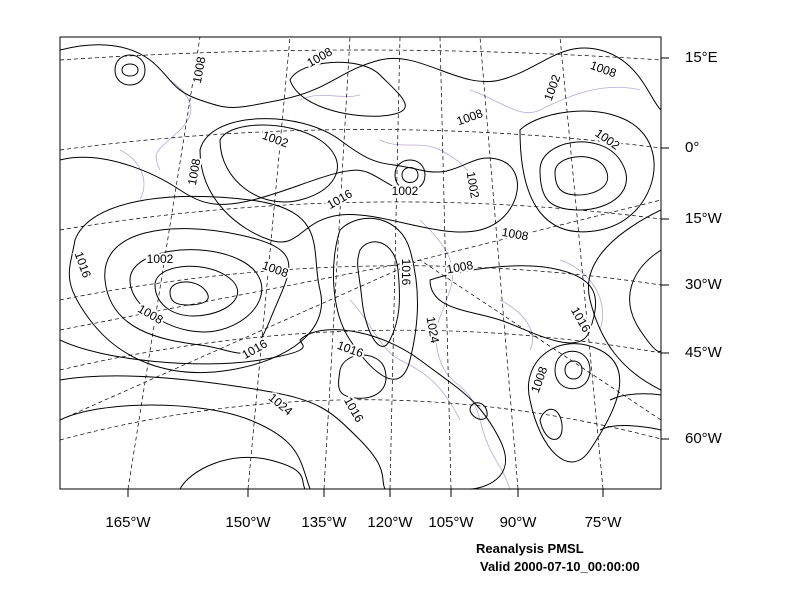  What do you see at coordinates (704, 438) in the screenshot?
I see `lat-label: 60°W` at bounding box center [704, 438].